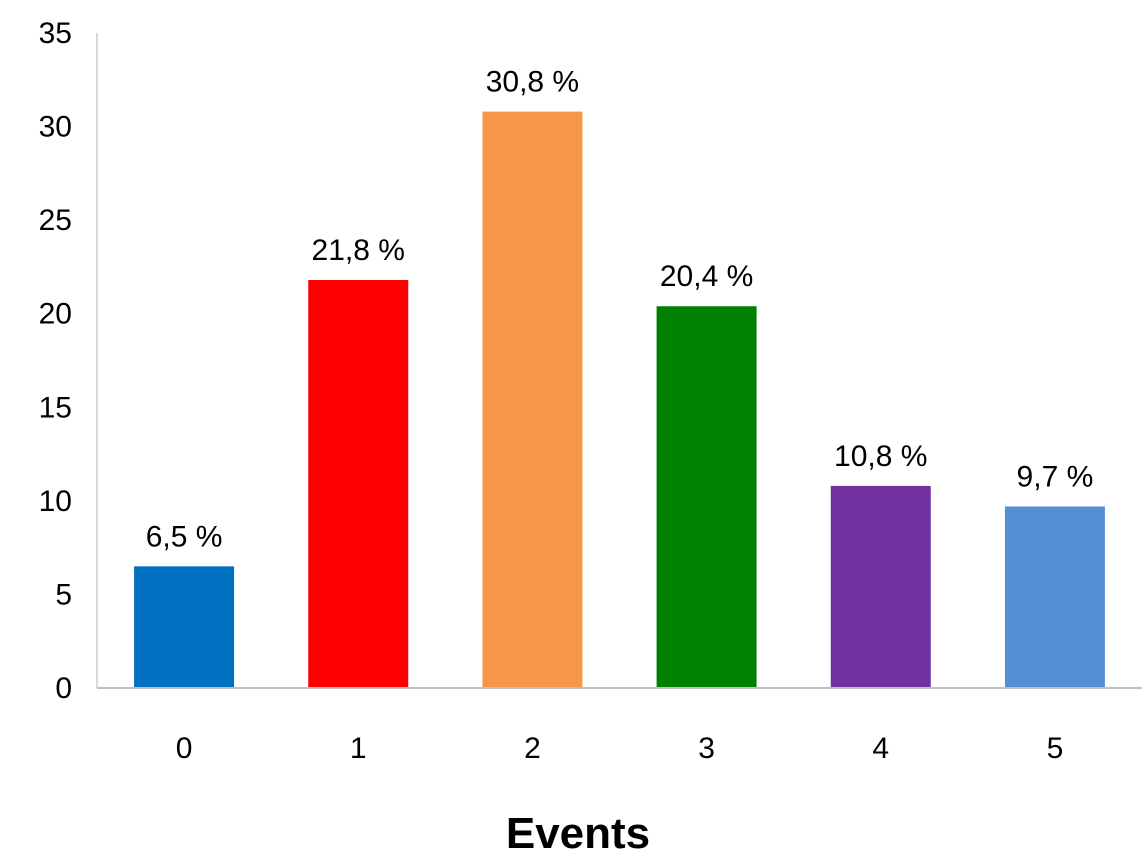 The width and height of the screenshot is (1142, 857). I want to click on data-label: 10,8 %, so click(880, 456).